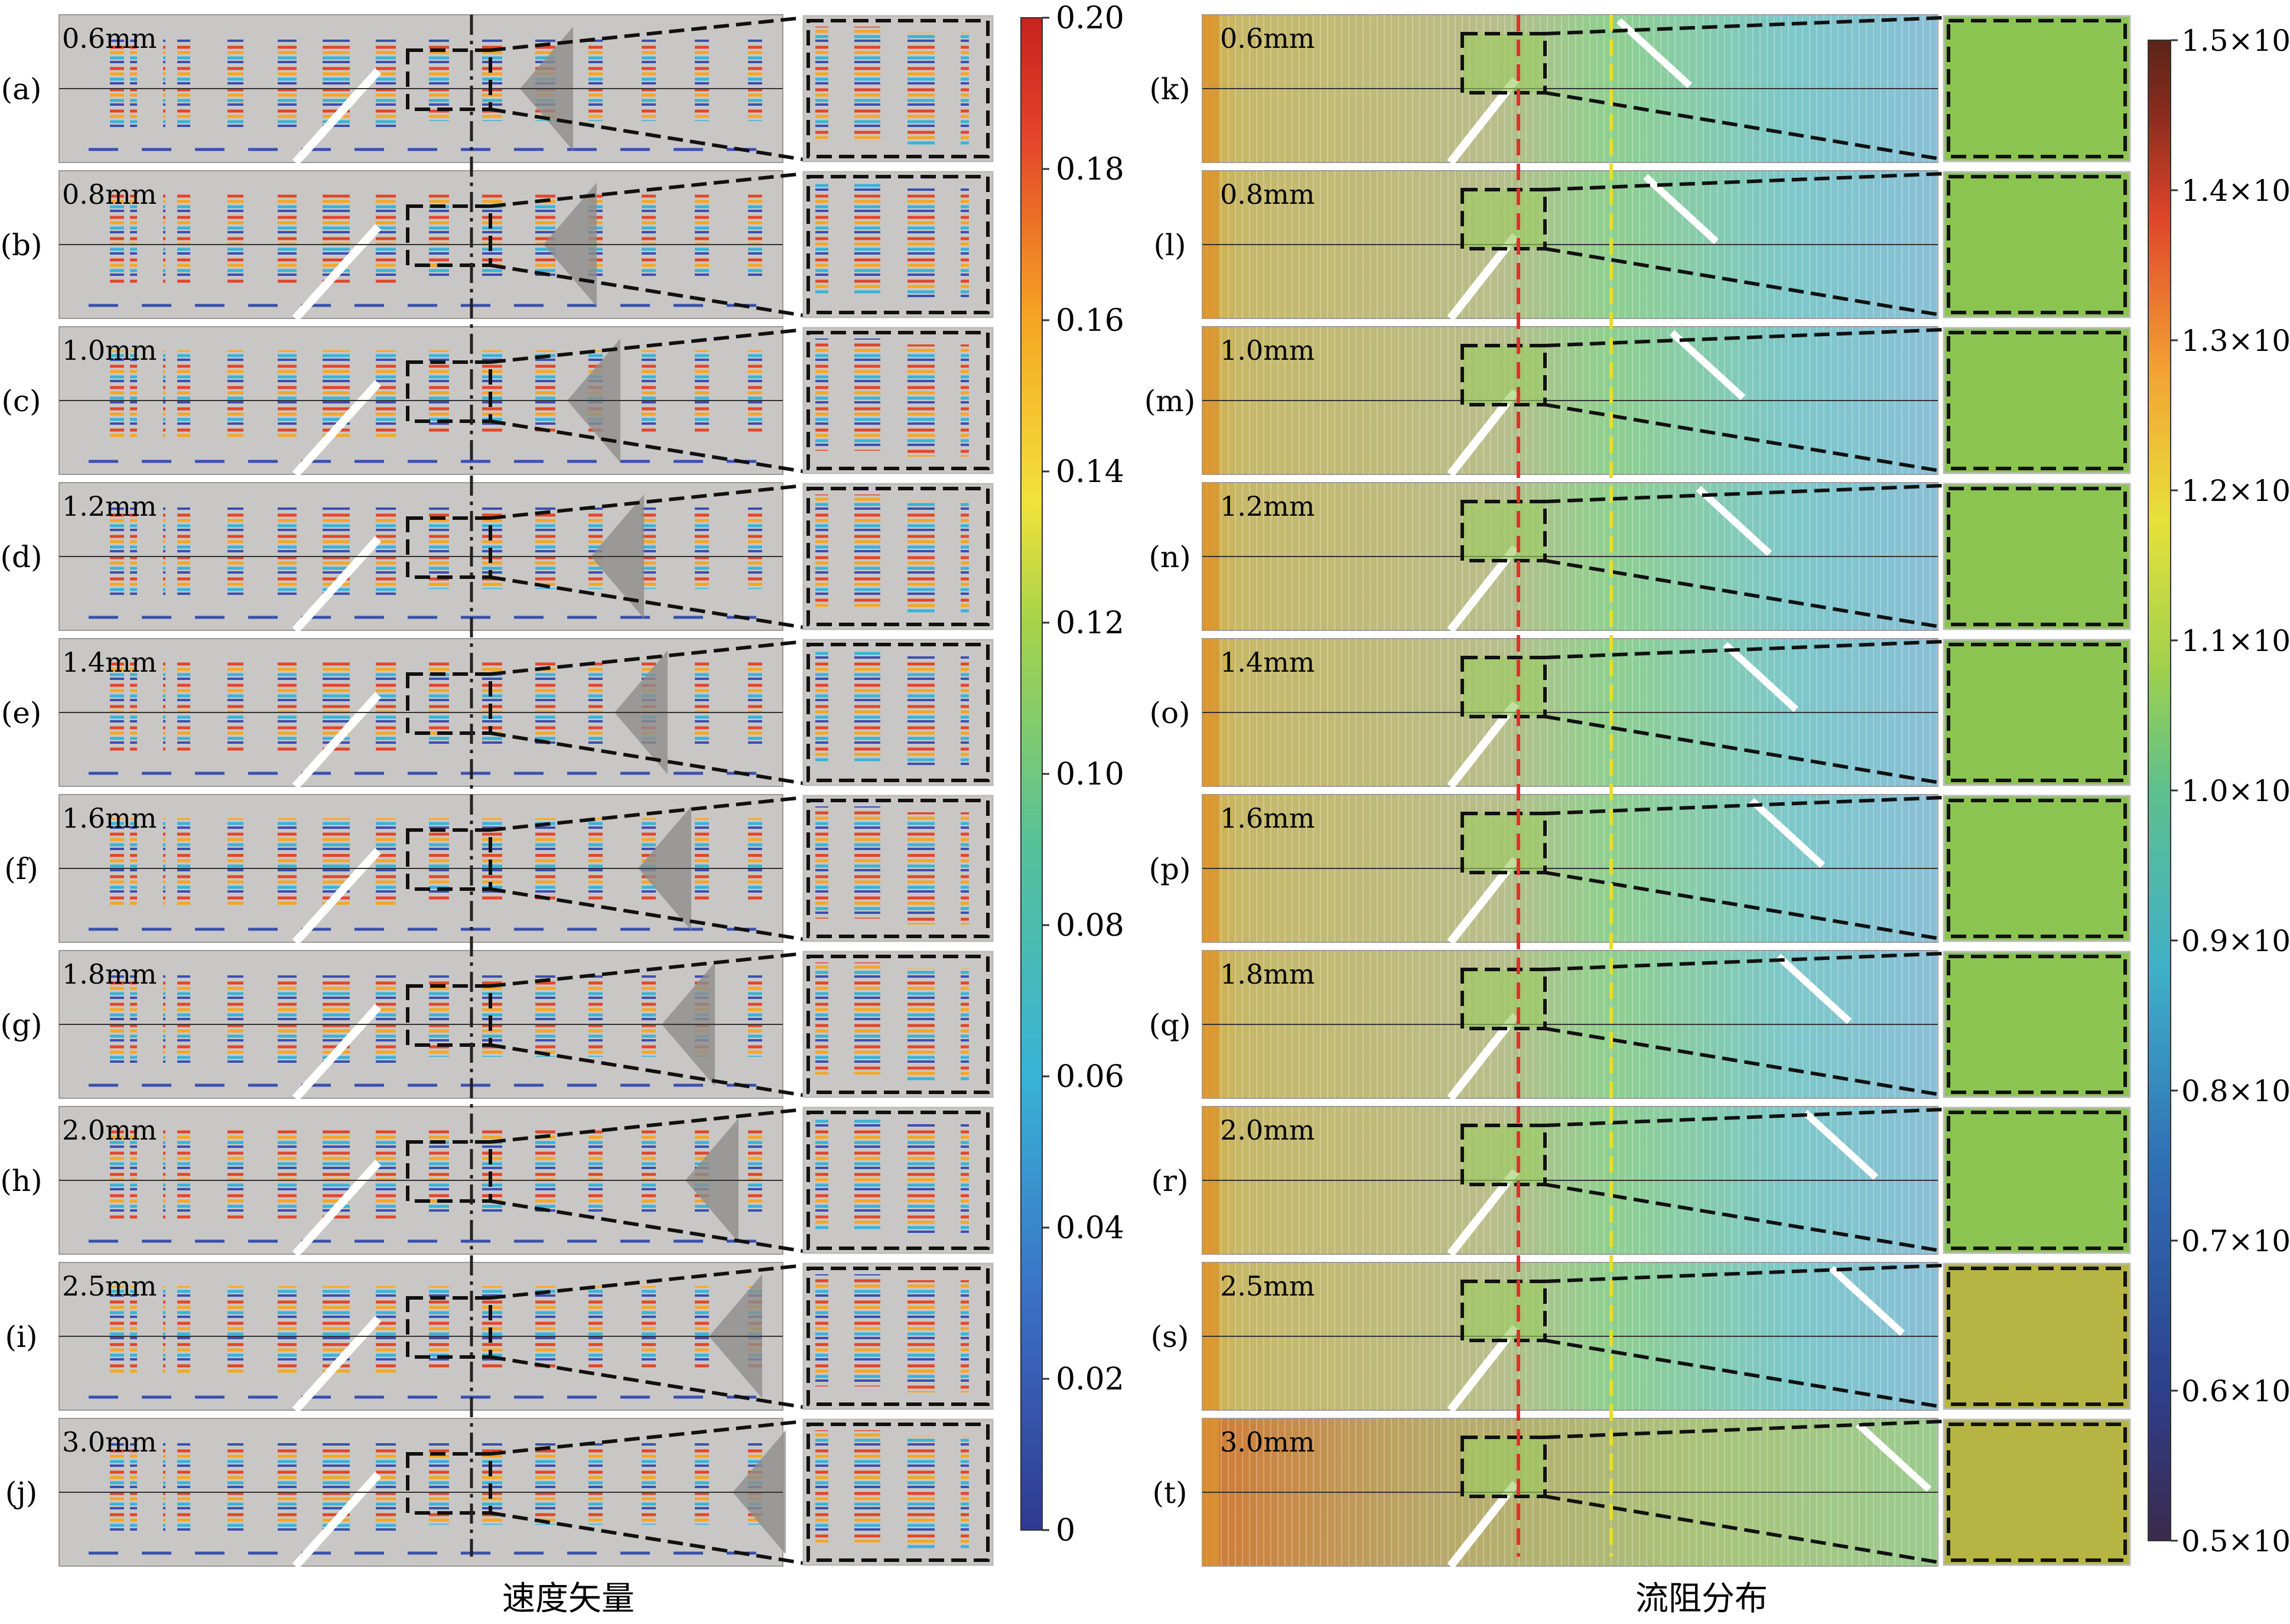 The height and width of the screenshot is (1624, 2290). I want to click on thickness-label: 0.8mm, so click(109, 194).